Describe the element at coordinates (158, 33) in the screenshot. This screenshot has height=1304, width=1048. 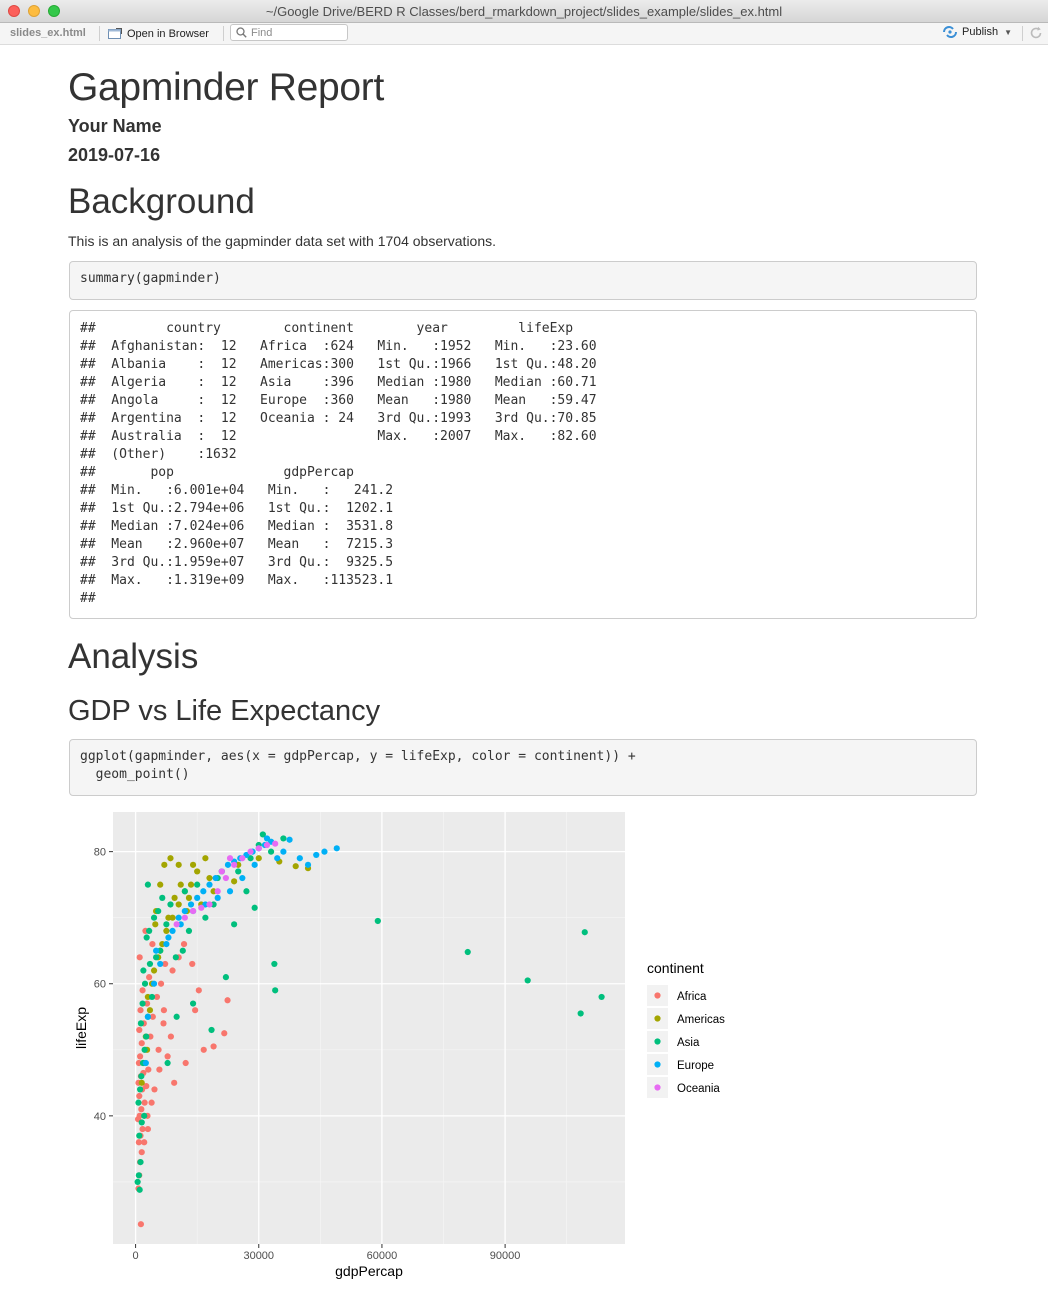
I see `open-in-browser-button: Open in Browser` at that location.